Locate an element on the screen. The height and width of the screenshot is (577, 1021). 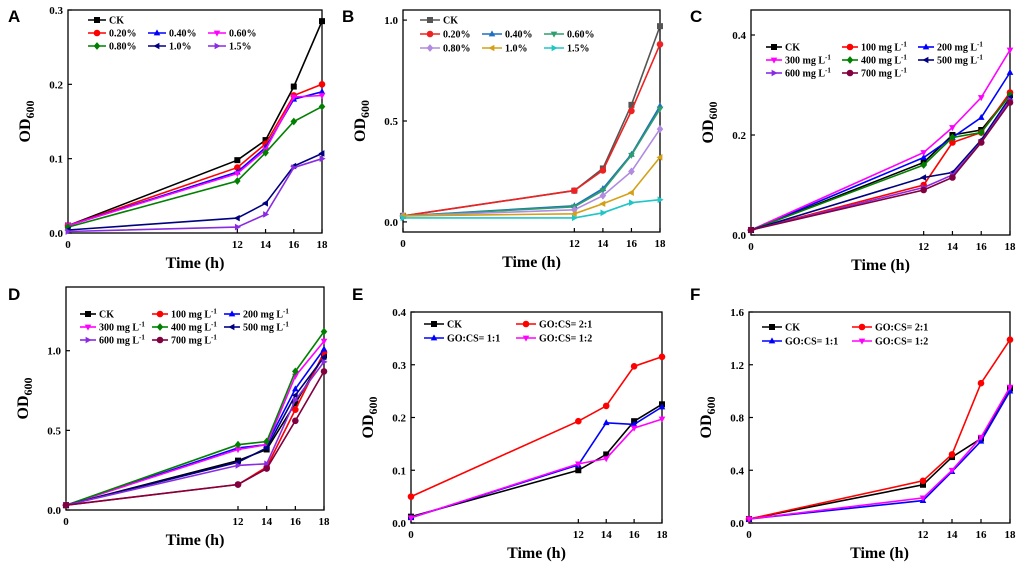
legend-entry: GO:CS= 1:1 is located at coordinates (462, 339).